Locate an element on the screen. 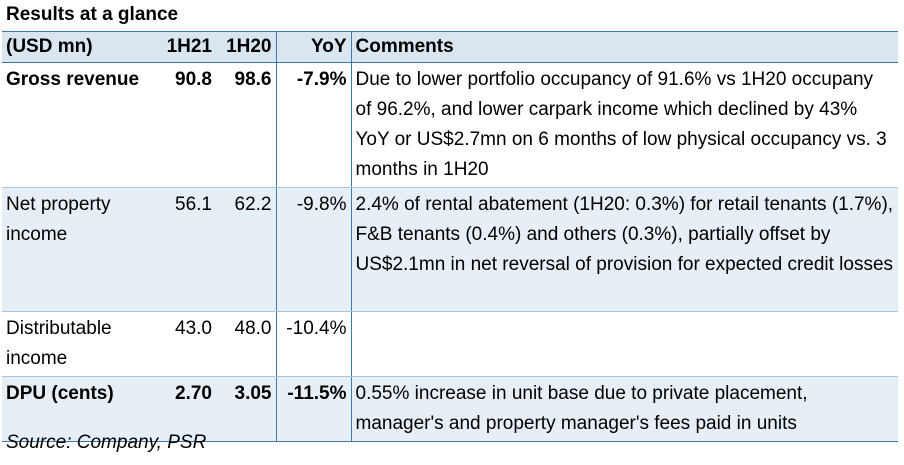 This screenshot has height=465, width=904. row-1h21: 56.1 is located at coordinates (187, 249).